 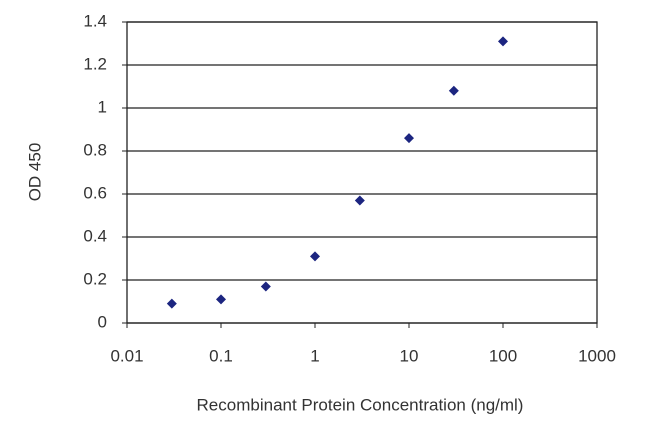 I want to click on y-tick-label: 0.4, so click(x=95, y=235).